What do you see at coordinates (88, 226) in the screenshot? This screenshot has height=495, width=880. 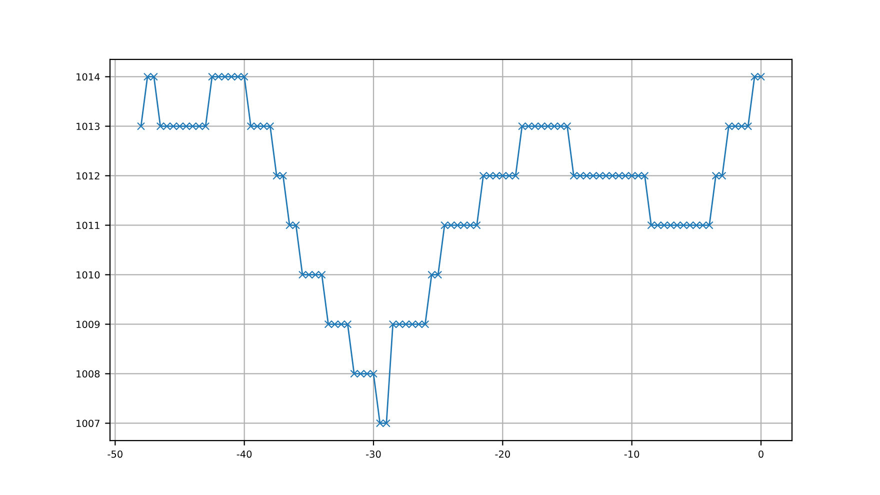 I see `y-tick-label: 1011` at bounding box center [88, 226].